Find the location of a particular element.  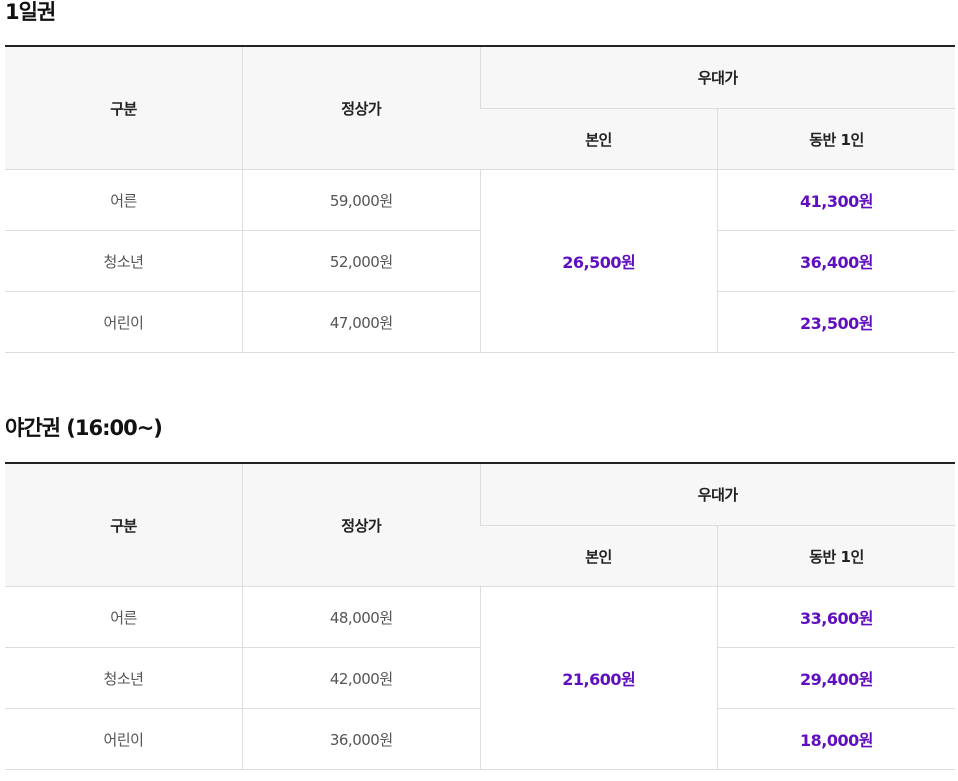

table-row: 어린이 36,000원 18,000원 is located at coordinates (480, 739).